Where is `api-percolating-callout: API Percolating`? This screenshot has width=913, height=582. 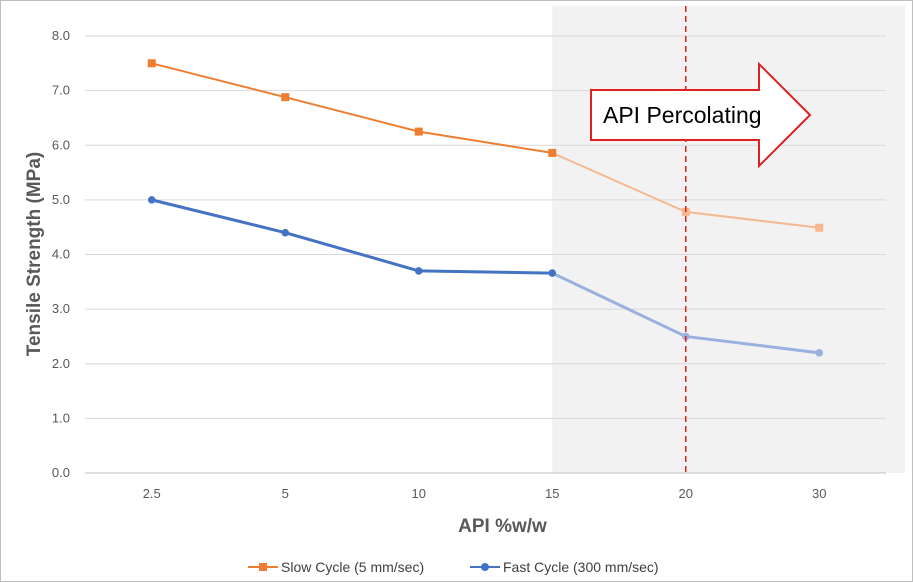 api-percolating-callout: API Percolating is located at coordinates (701, 115).